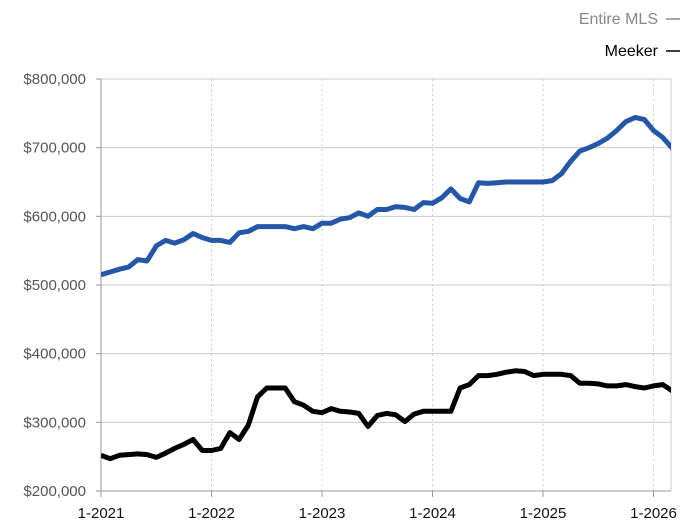 The height and width of the screenshot is (523, 686). What do you see at coordinates (653, 513) in the screenshot?
I see `x-tick-label: 1-2026` at bounding box center [653, 513].